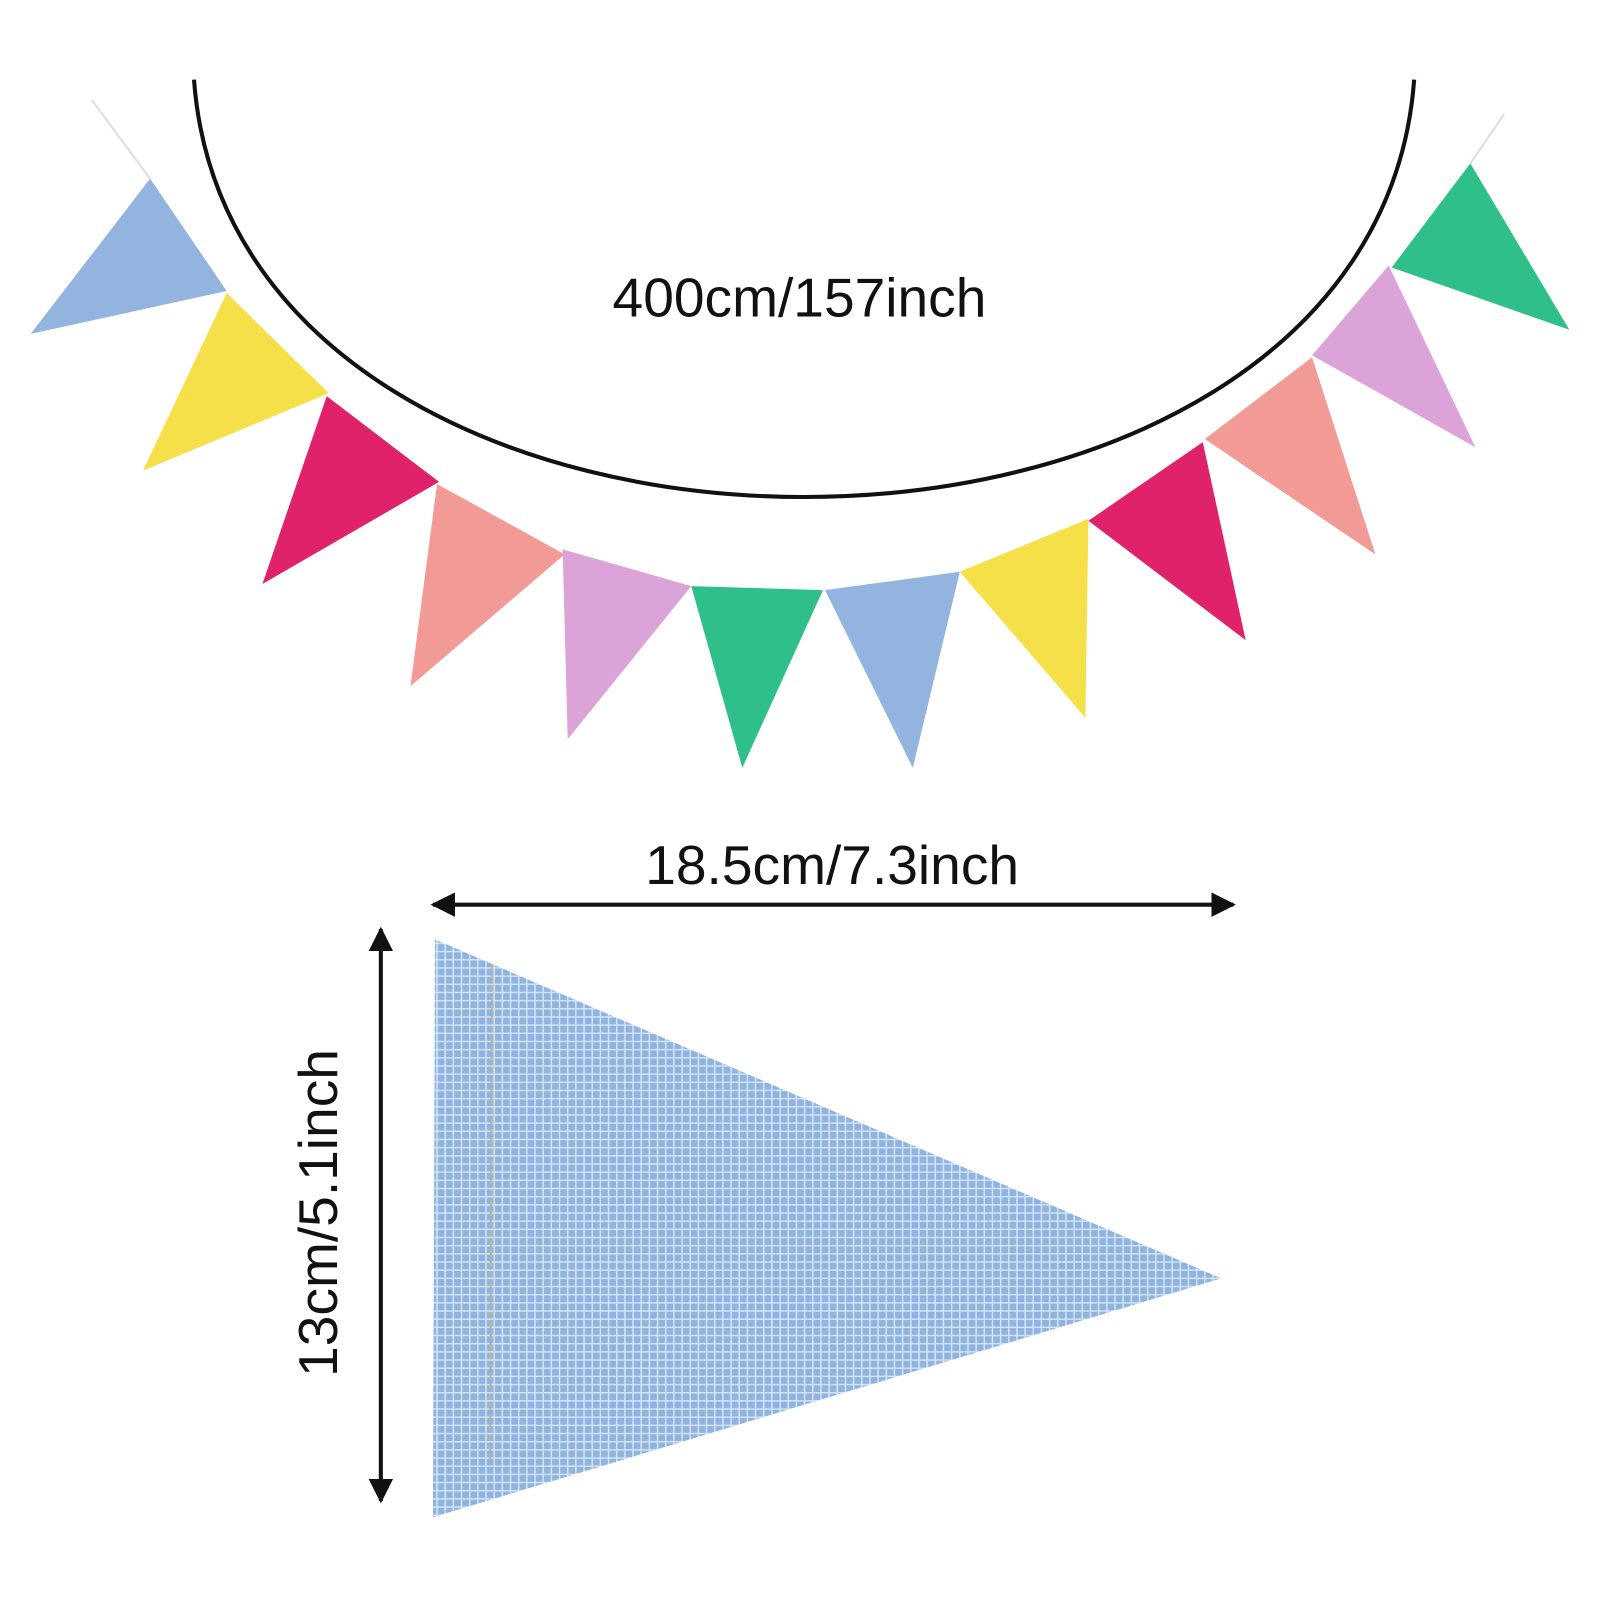 The height and width of the screenshot is (1601, 1601). Describe the element at coordinates (832, 865) in the screenshot. I see `flag-width-label: 18.5cm/7.3inch` at that location.